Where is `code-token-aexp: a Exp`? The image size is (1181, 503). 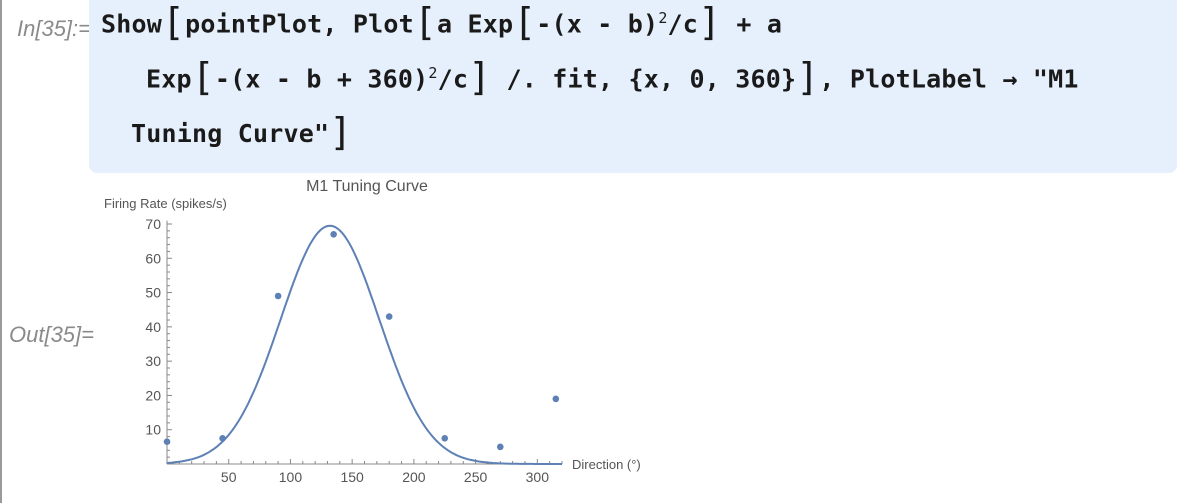
code-token-aexp: a Exp is located at coordinates (475, 24).